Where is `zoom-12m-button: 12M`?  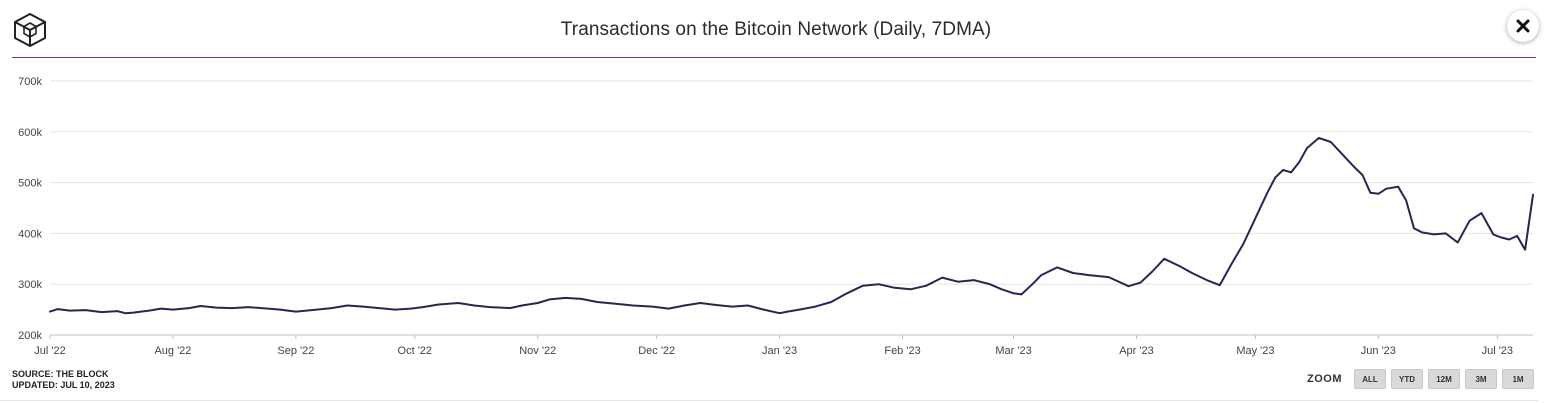 zoom-12m-button: 12M is located at coordinates (1444, 379).